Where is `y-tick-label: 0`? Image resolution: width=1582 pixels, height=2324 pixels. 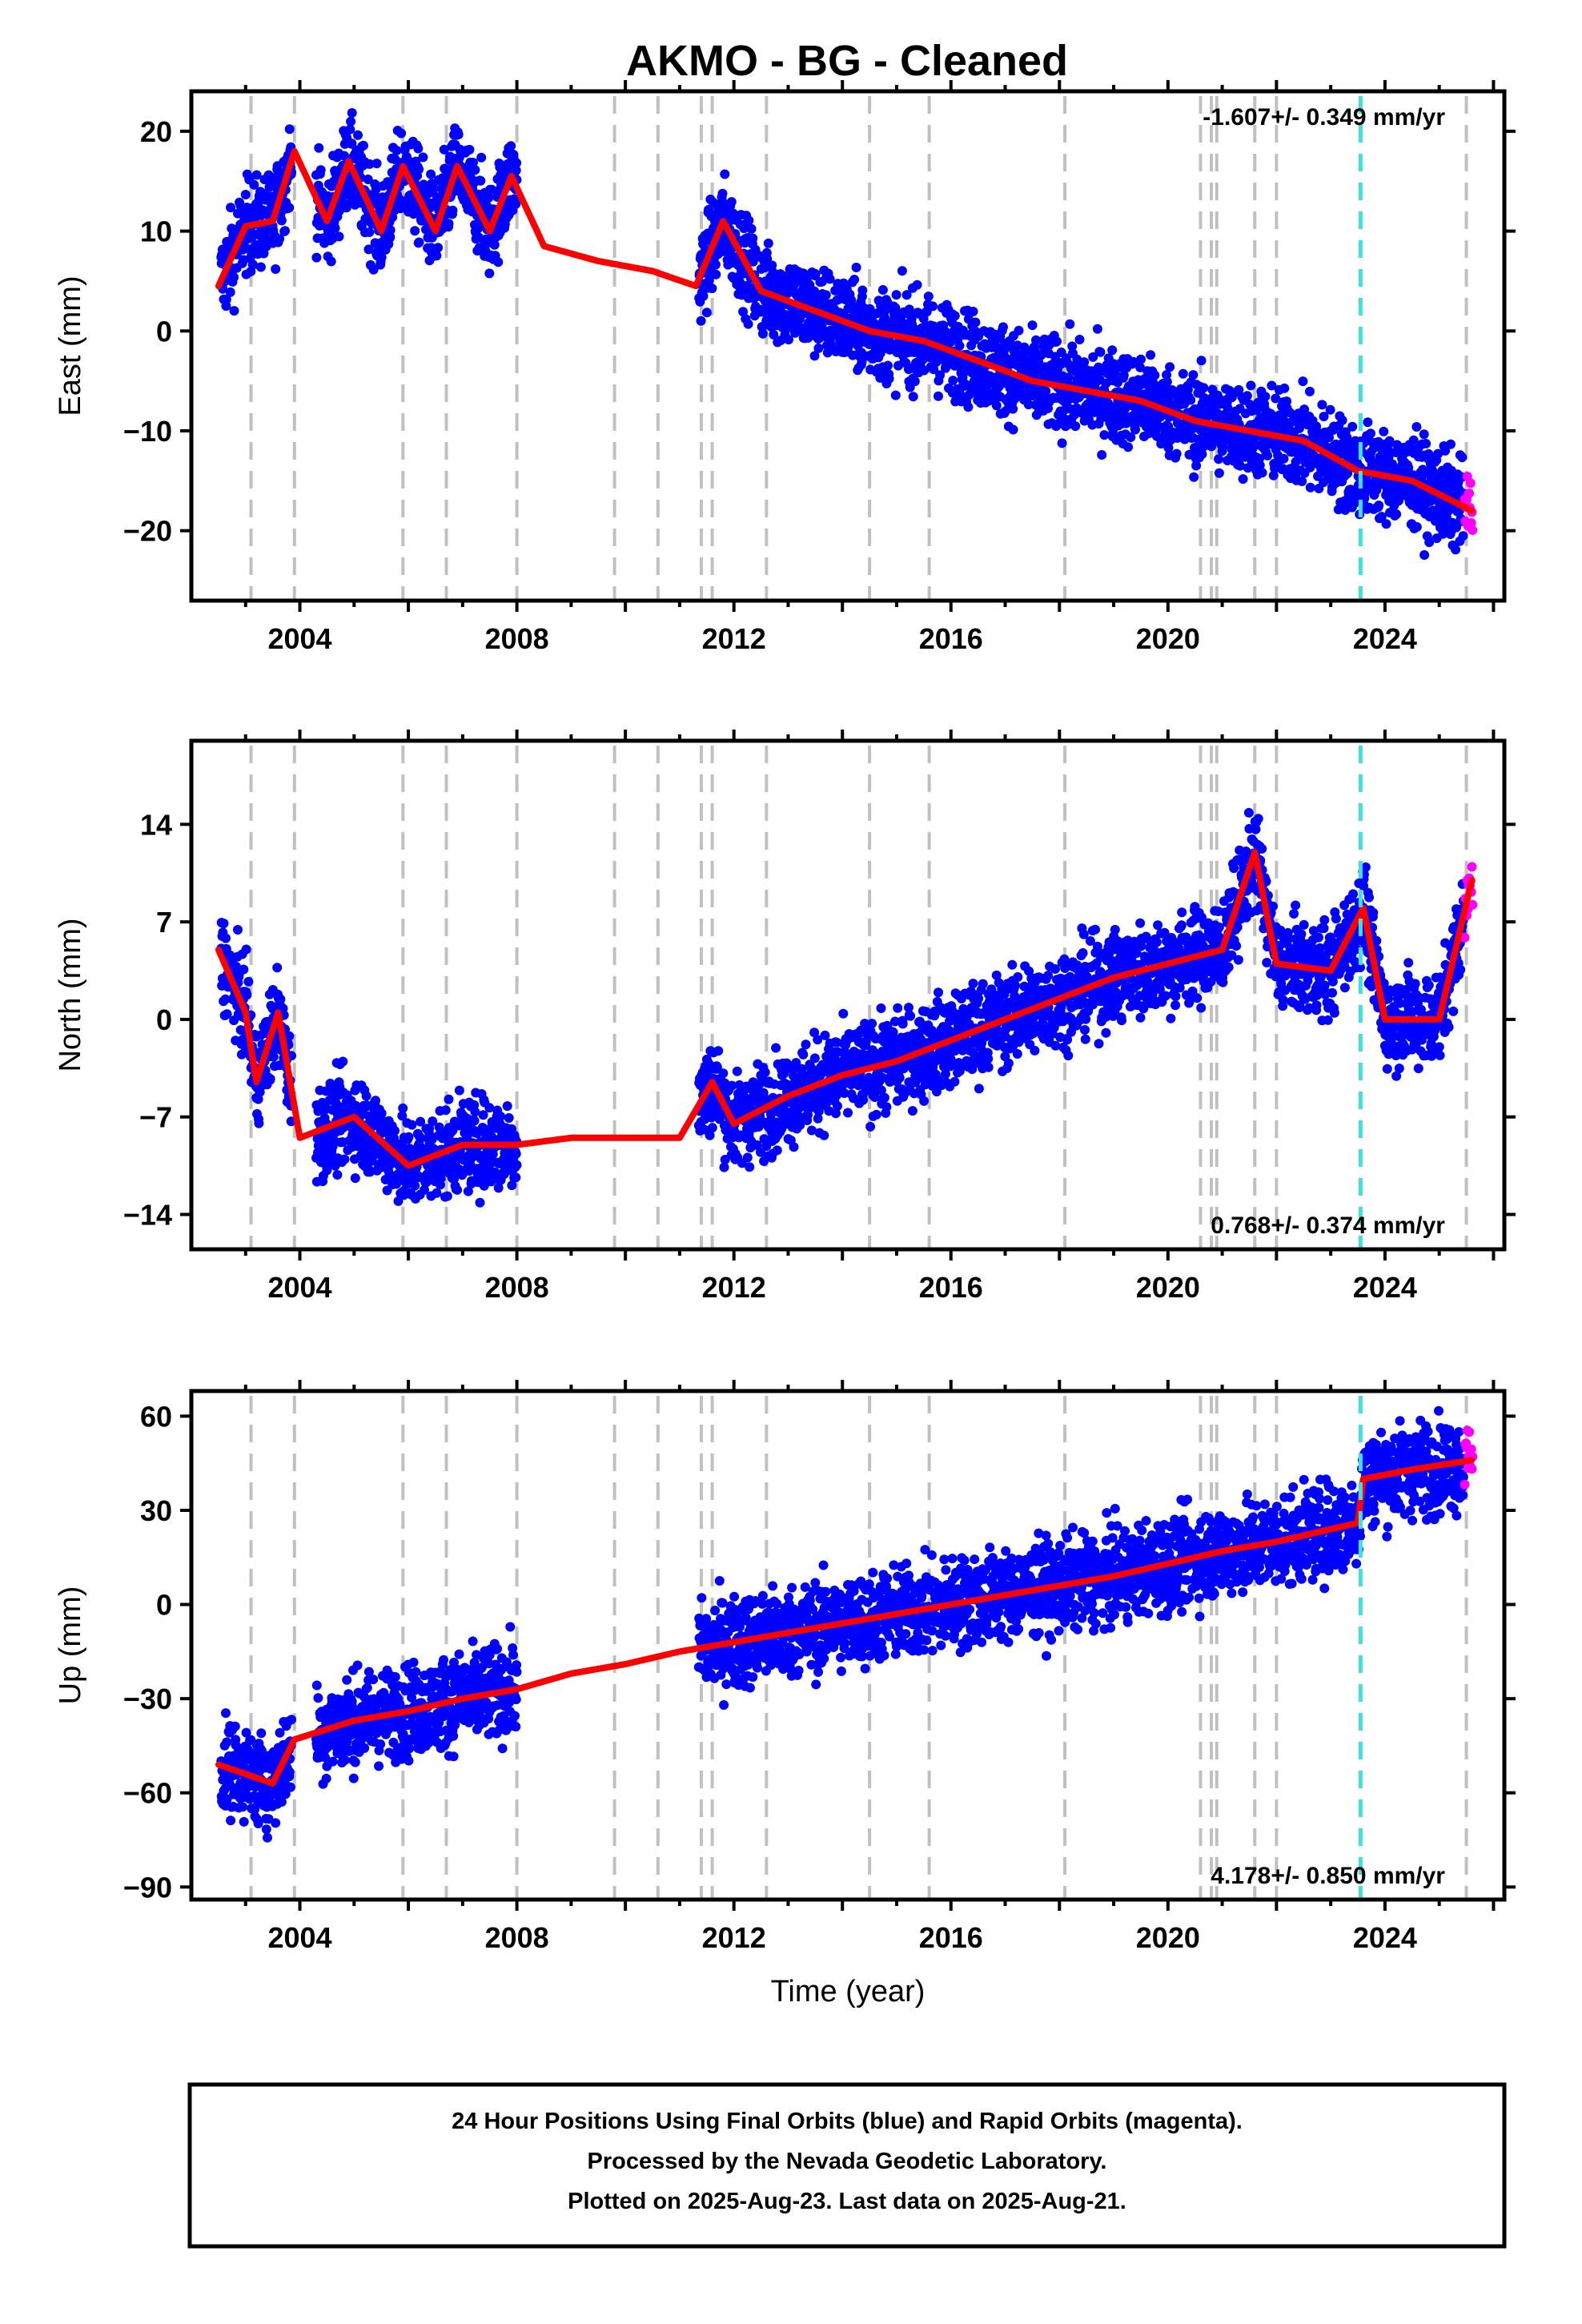
y-tick-label: 0 is located at coordinates (164, 331).